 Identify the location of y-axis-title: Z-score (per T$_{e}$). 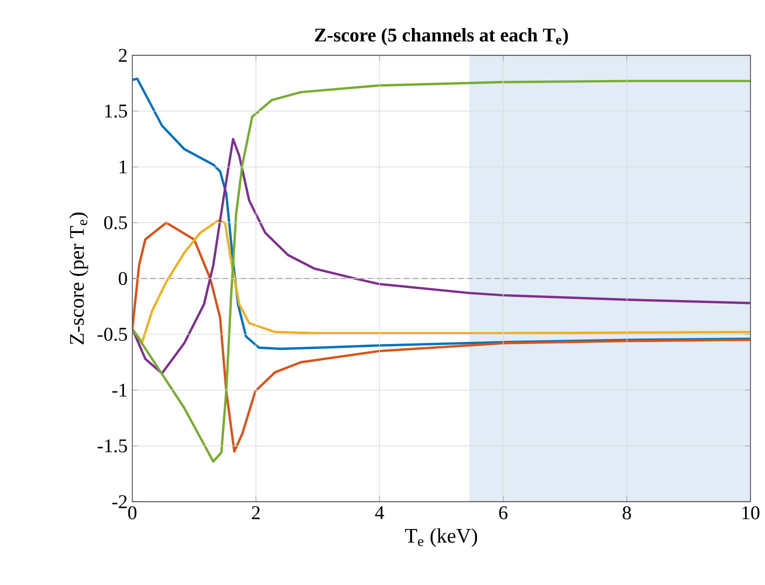
(78, 278).